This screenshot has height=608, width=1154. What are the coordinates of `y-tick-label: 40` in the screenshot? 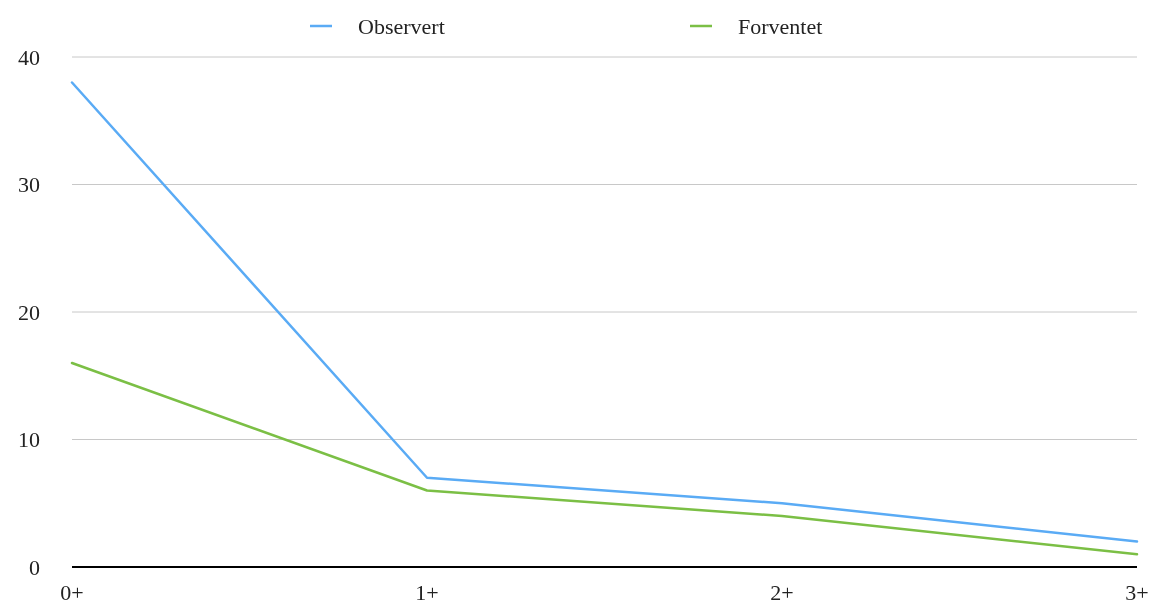 It's located at (29, 57).